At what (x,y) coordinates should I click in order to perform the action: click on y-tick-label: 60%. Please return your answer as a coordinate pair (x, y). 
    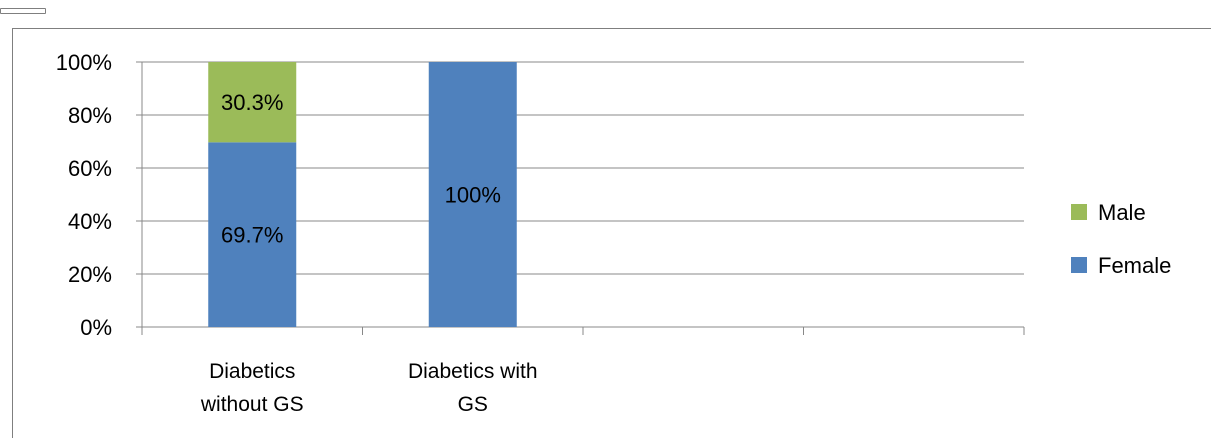
    Looking at the image, I should click on (90, 168).